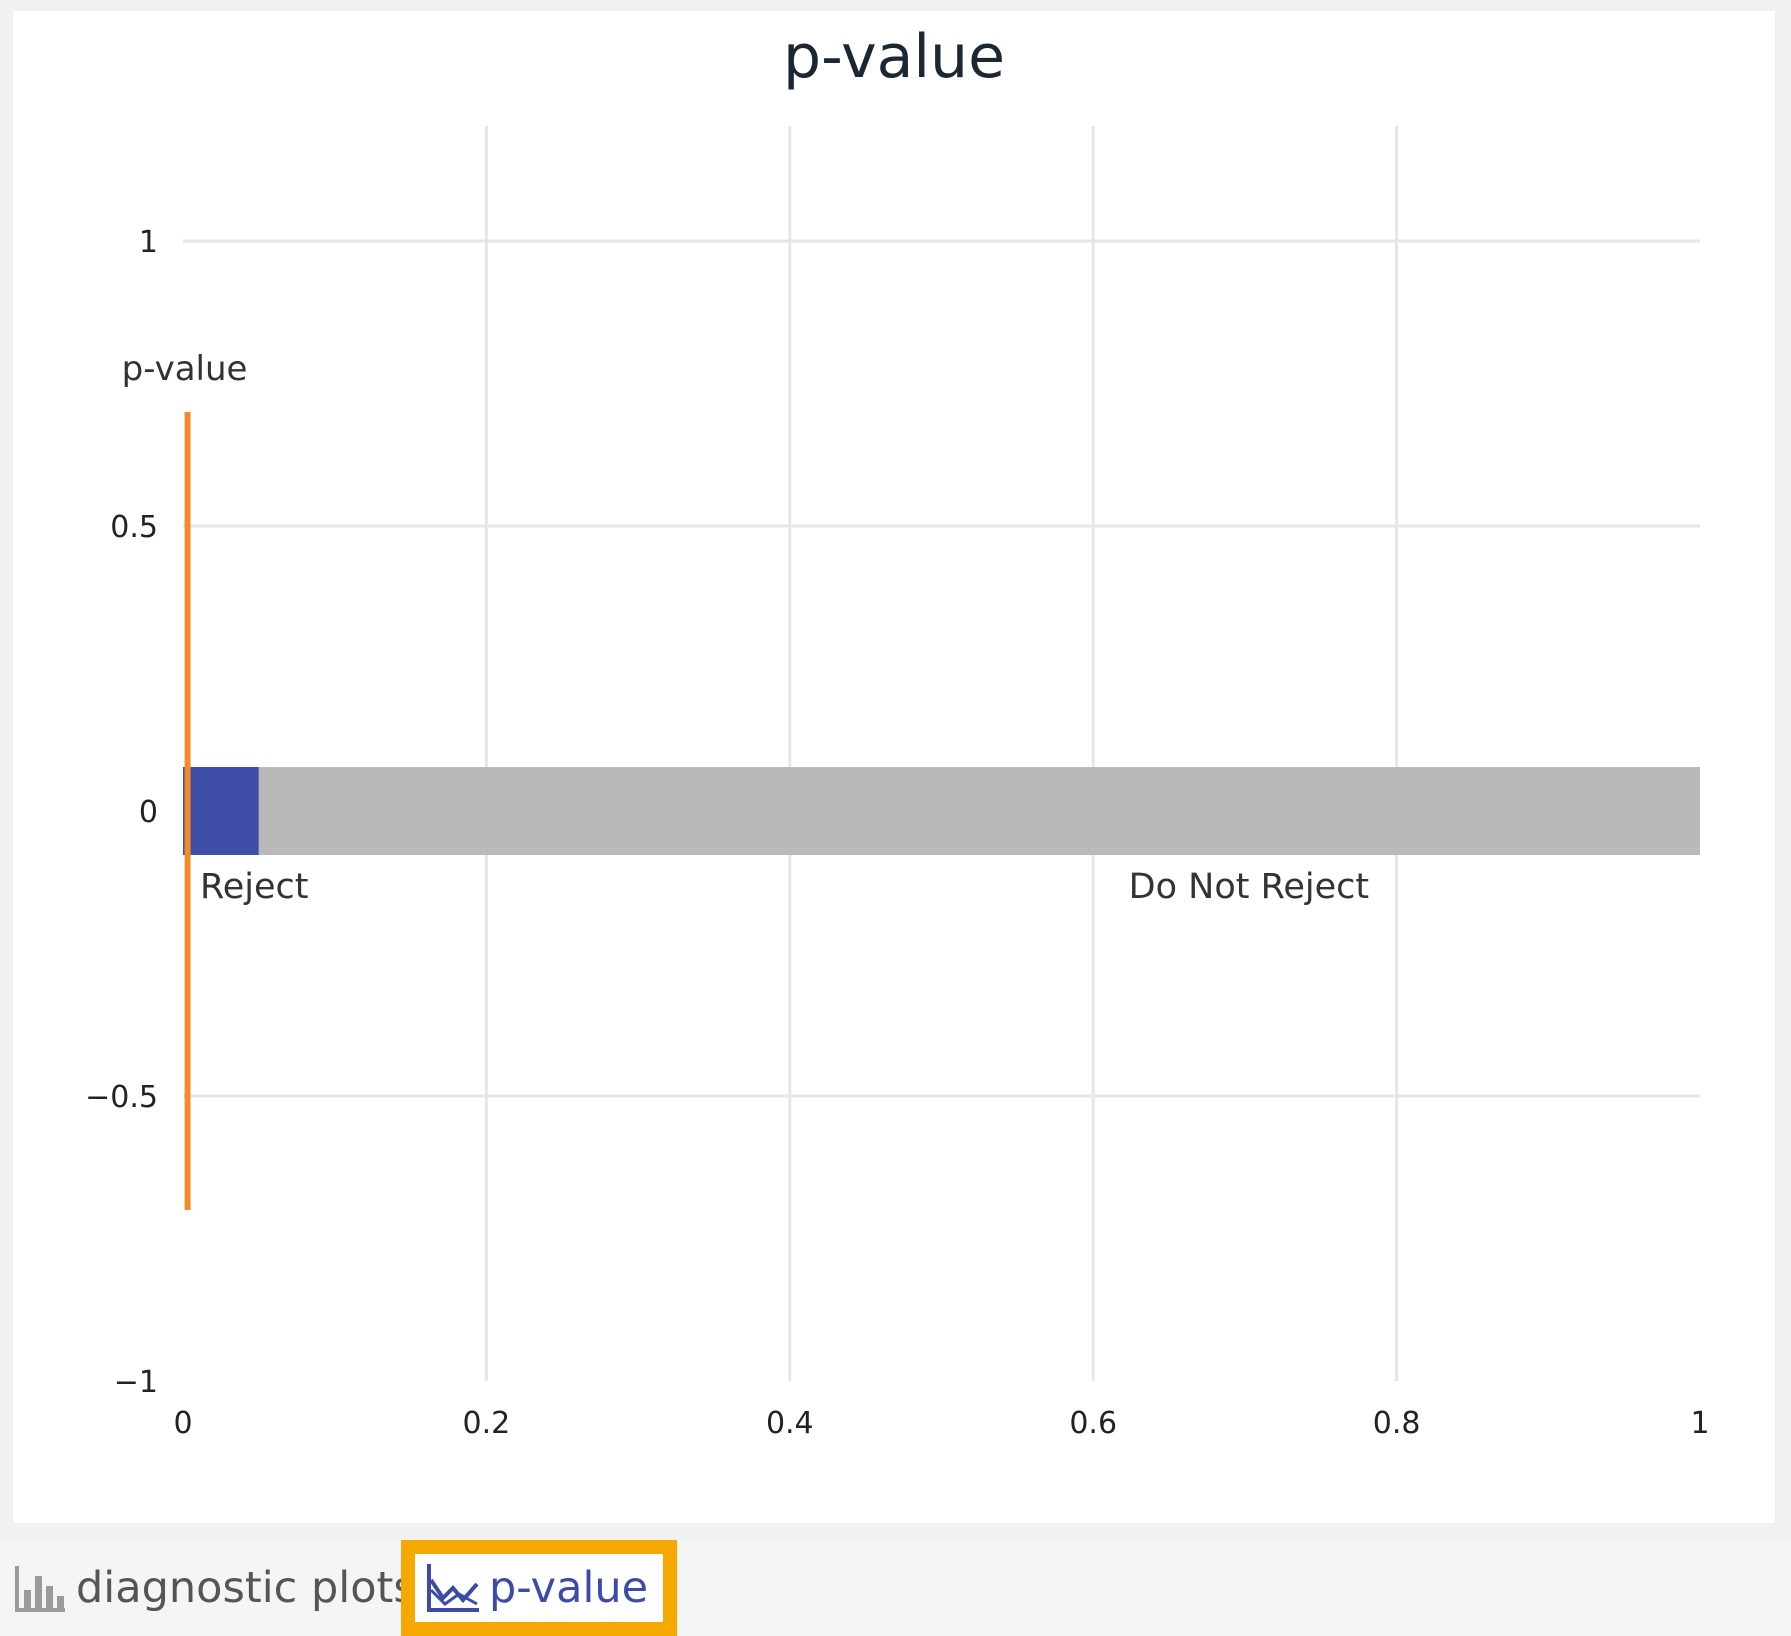 The height and width of the screenshot is (1636, 1791). I want to click on y-tick-label: 0, so click(148, 812).